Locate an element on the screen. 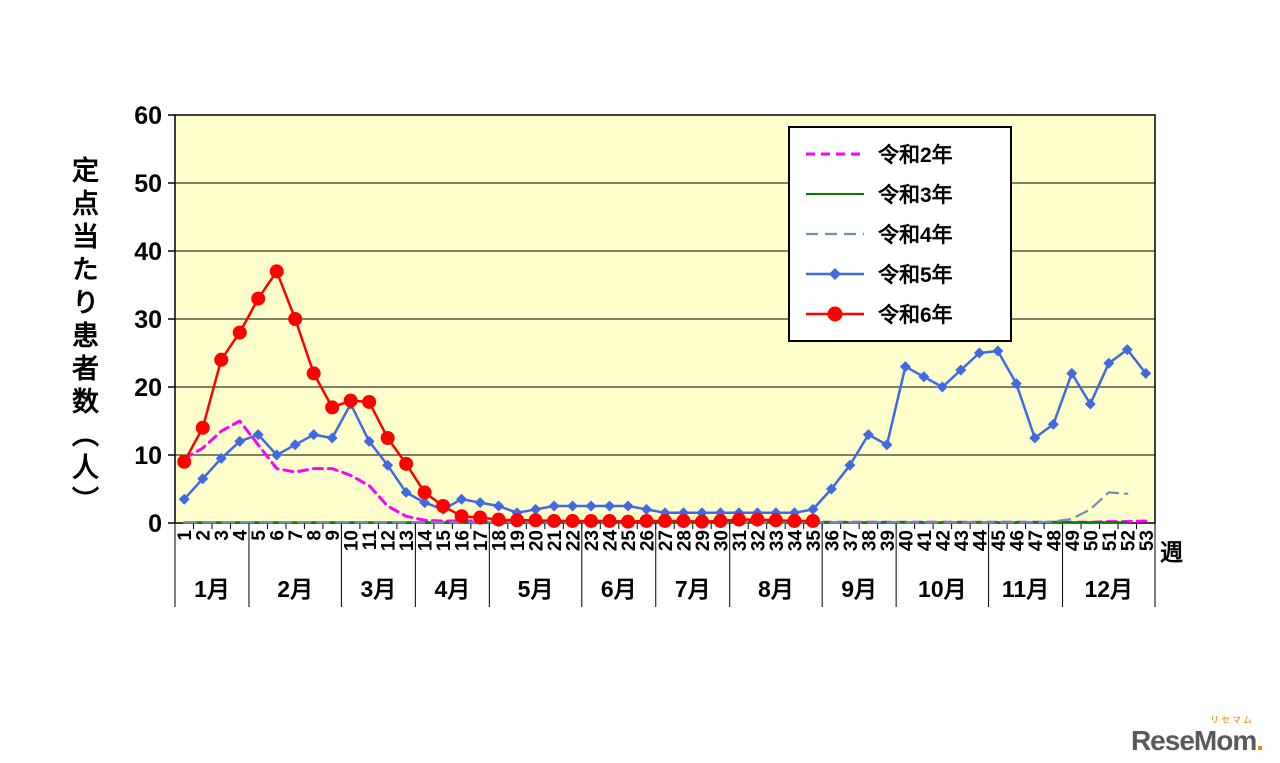  svg-text: 18 is located at coordinates (500, 540).